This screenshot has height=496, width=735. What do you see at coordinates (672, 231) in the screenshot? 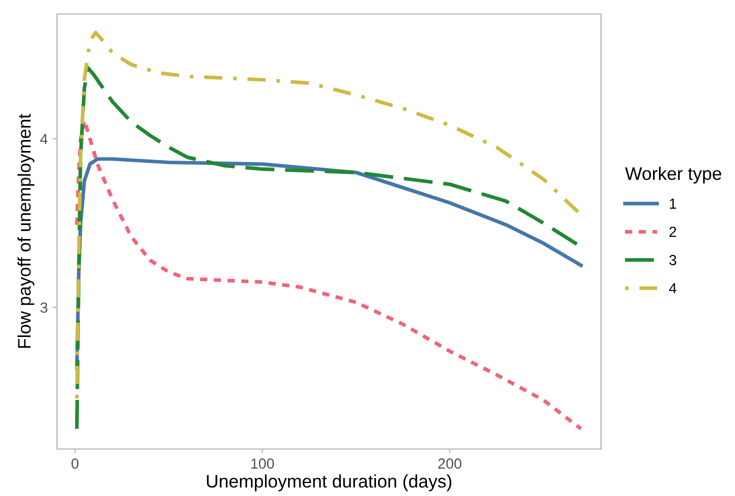
I see `legend-label: 2` at bounding box center [672, 231].